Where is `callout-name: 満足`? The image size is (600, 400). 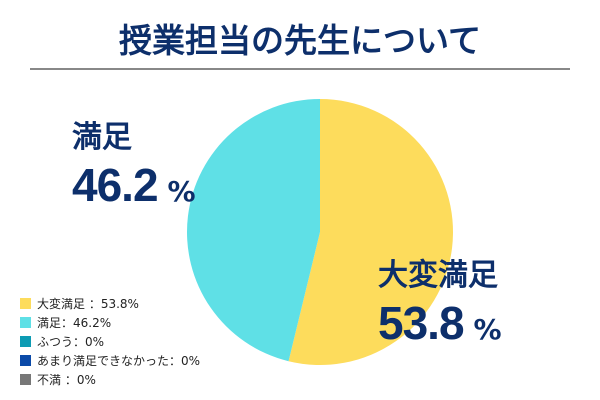 callout-name: 満足 is located at coordinates (102, 137).